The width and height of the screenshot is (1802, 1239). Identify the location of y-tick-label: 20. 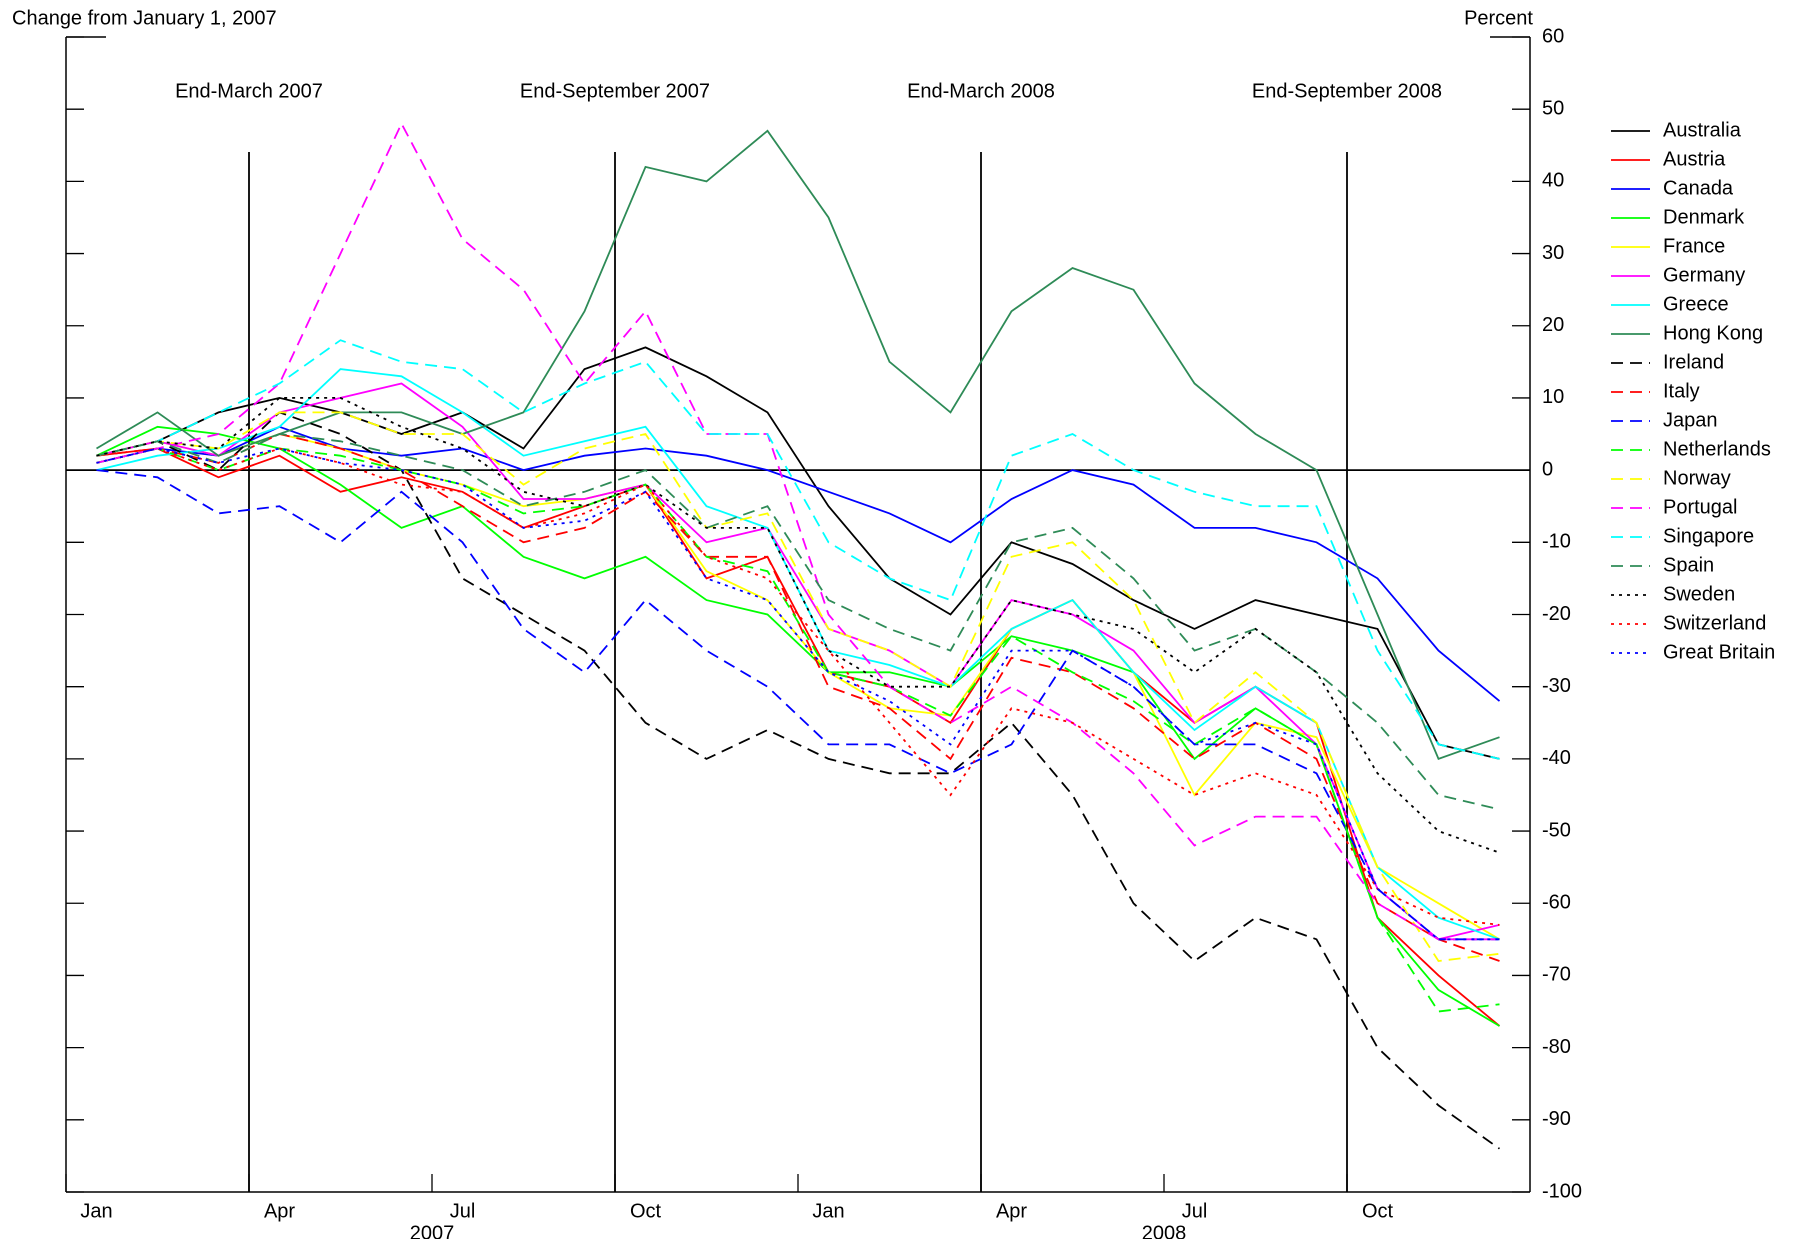
(1553, 325).